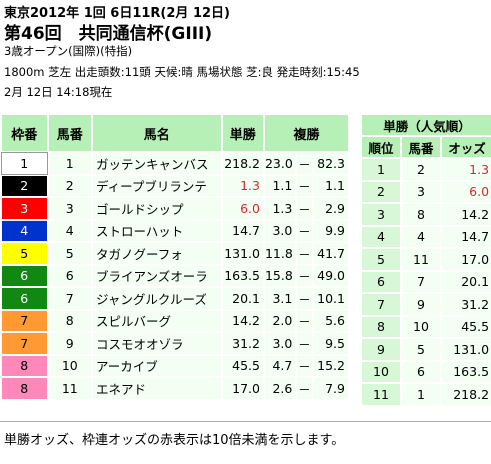 This screenshot has width=491, height=464. I want to click on popularity-title: 単勝（人気順）, so click(426, 125).